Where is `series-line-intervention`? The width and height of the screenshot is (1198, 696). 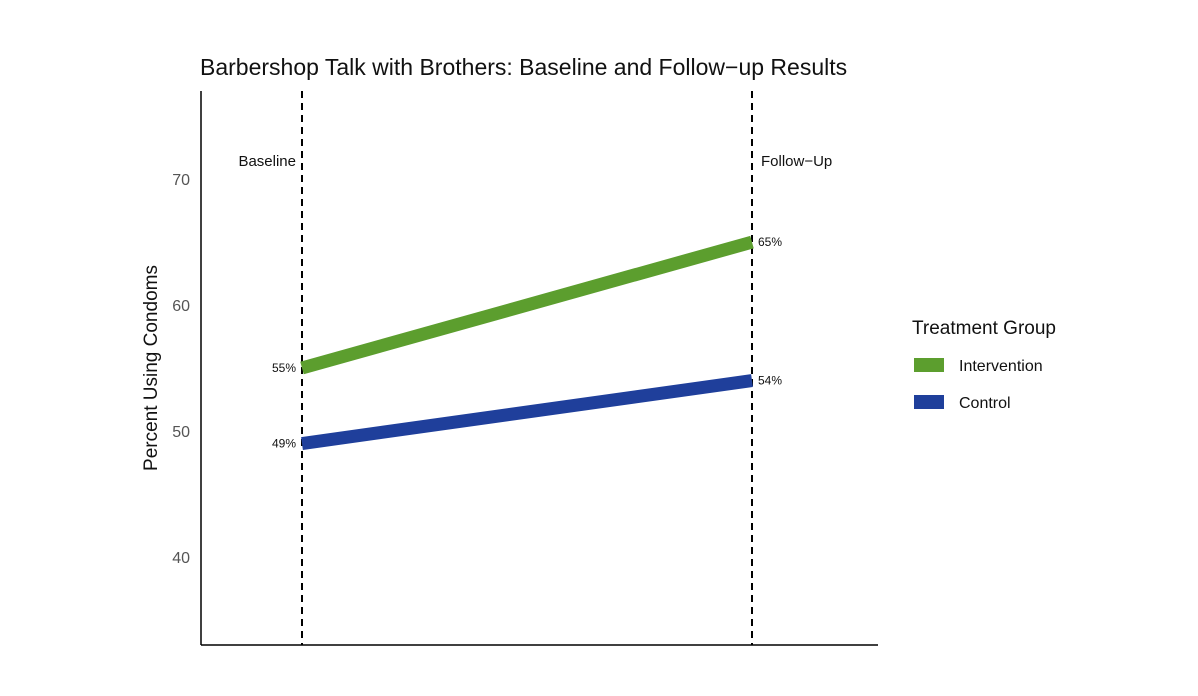
series-line-intervention is located at coordinates (527, 305).